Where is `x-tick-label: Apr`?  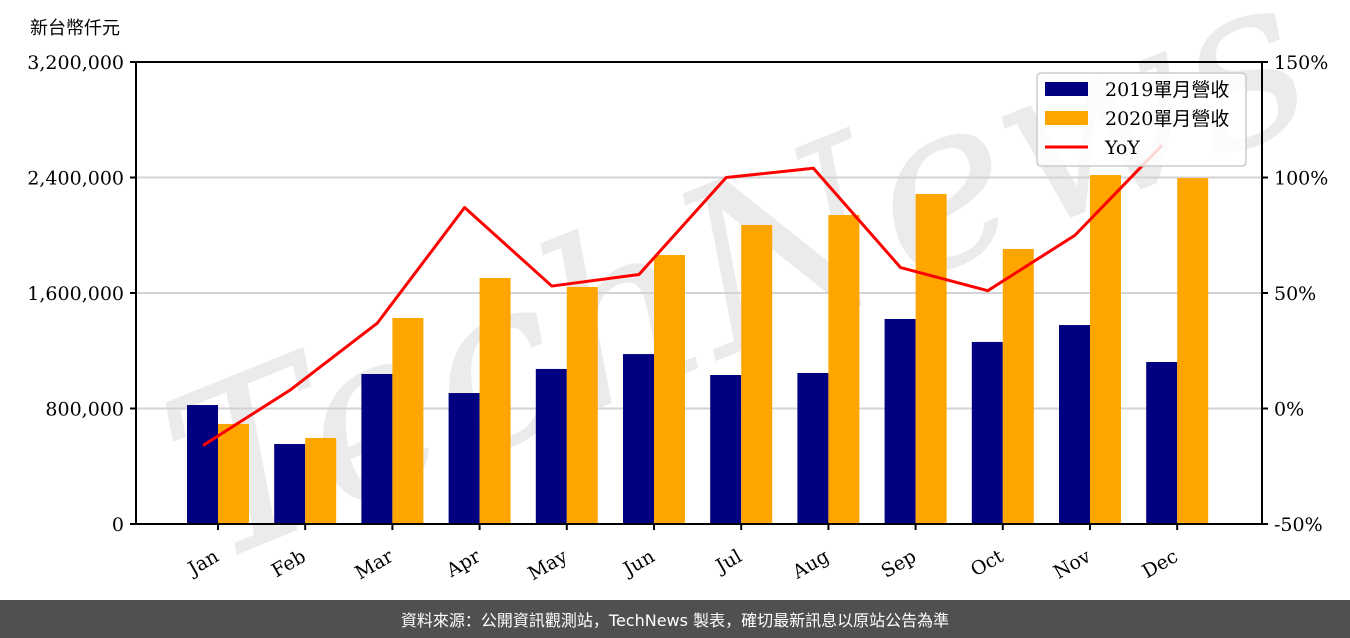
x-tick-label: Apr is located at coordinates (463, 563).